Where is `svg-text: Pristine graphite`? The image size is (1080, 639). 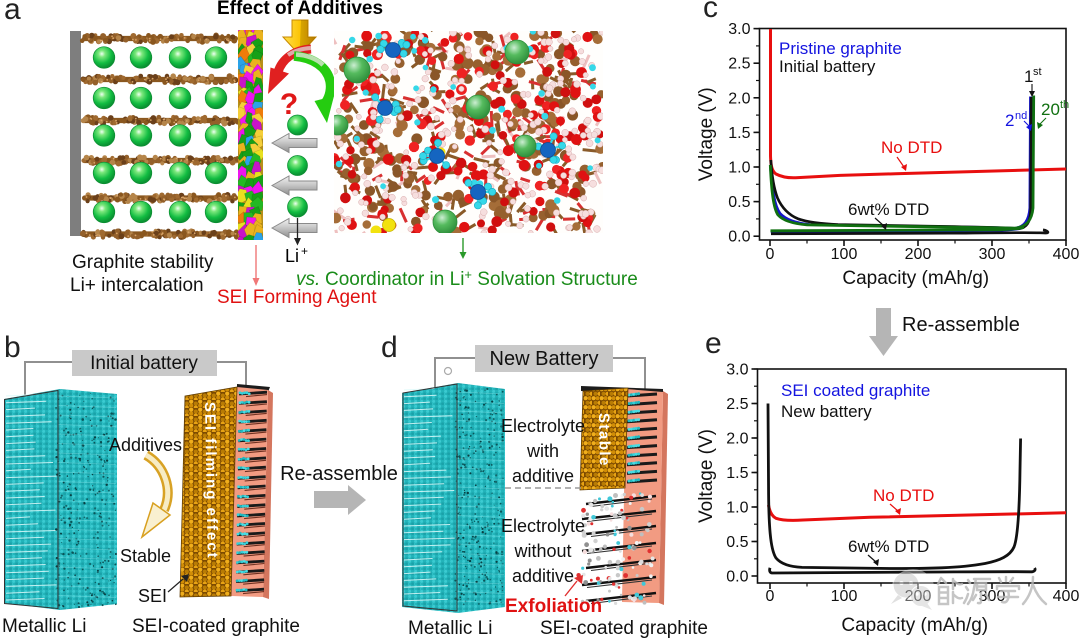 svg-text: Pristine graphite is located at coordinates (840, 48).